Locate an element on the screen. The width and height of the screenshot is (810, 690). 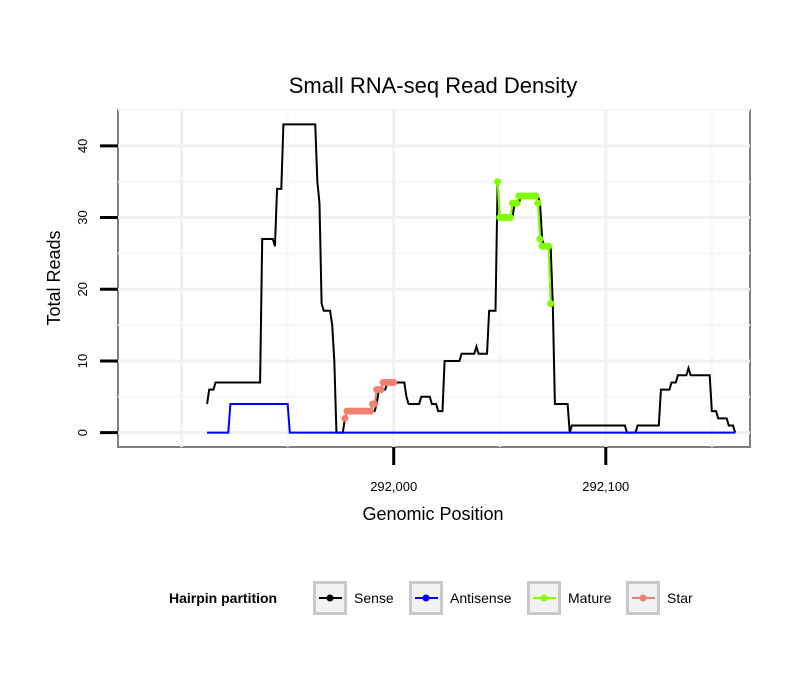
y-tick-label: 40 is located at coordinates (82, 146).